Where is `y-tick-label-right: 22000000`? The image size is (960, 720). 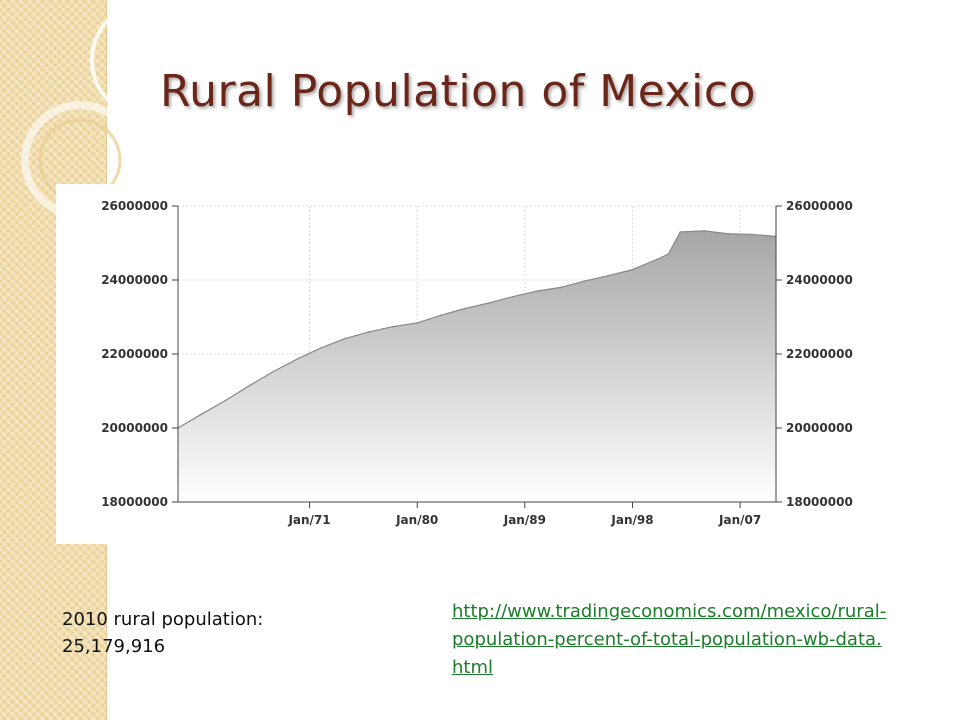
y-tick-label-right: 22000000 is located at coordinates (819, 354).